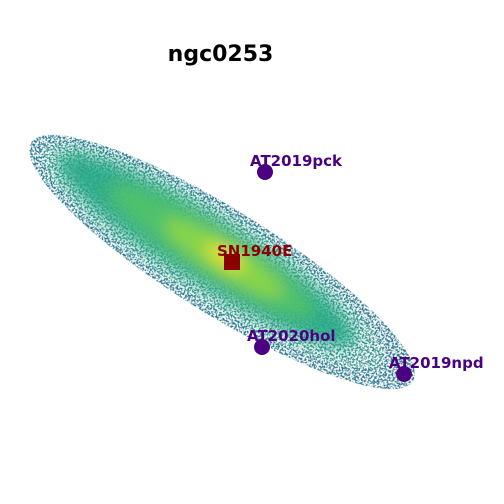 This screenshot has width=504, height=504. What do you see at coordinates (254, 251) in the screenshot?
I see `marker-label-sn1940e: SN1940E` at bounding box center [254, 251].